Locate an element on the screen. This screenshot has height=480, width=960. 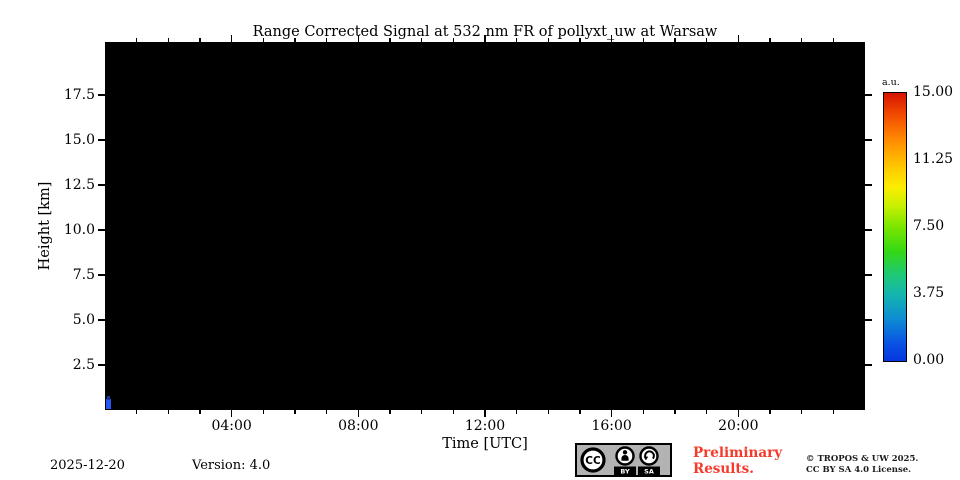
cc-by-sa-license-badge: CC BY SA is located at coordinates (623, 461).